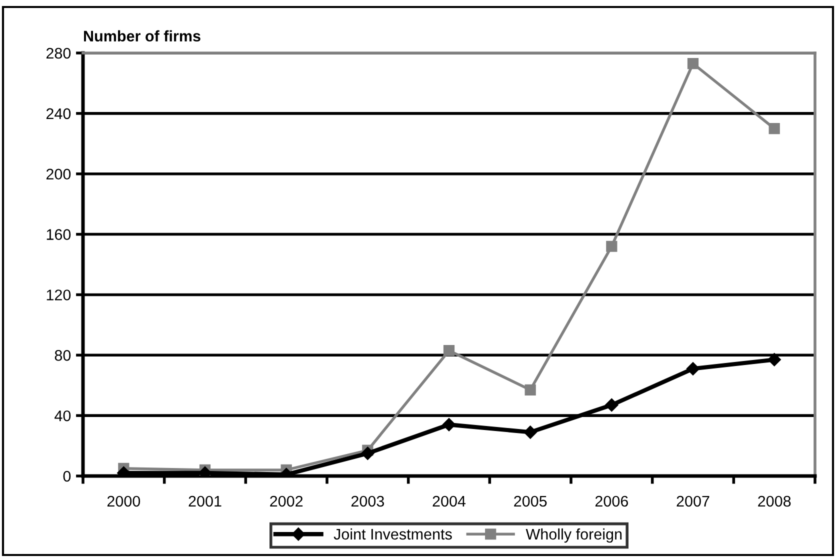 The image size is (838, 558). Describe the element at coordinates (693, 501) in the screenshot. I see `x-tick-label: 2007` at that location.